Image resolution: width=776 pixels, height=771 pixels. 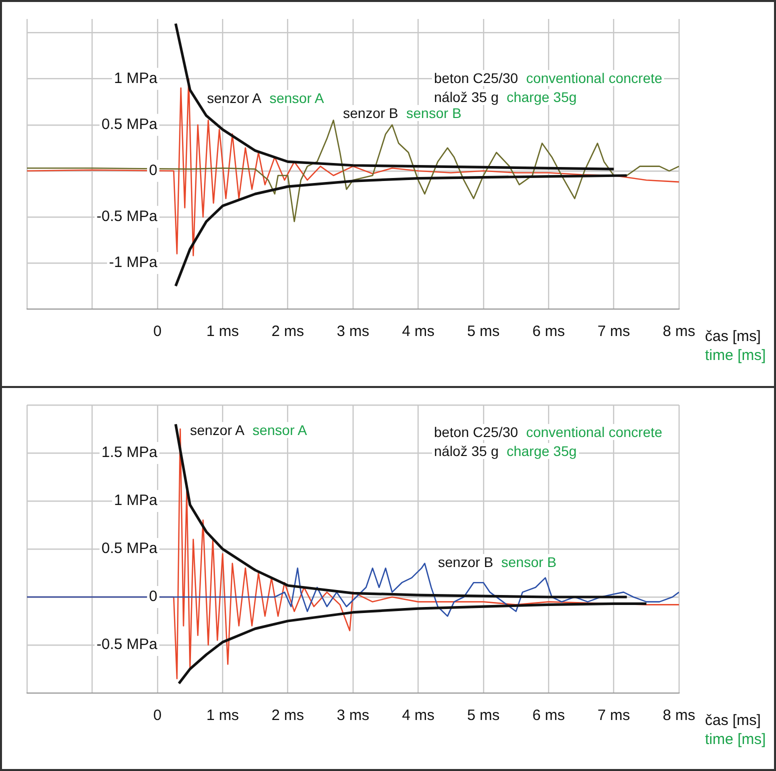 I want to click on y-tick-label: 1.5 MPa, so click(x=130, y=453).